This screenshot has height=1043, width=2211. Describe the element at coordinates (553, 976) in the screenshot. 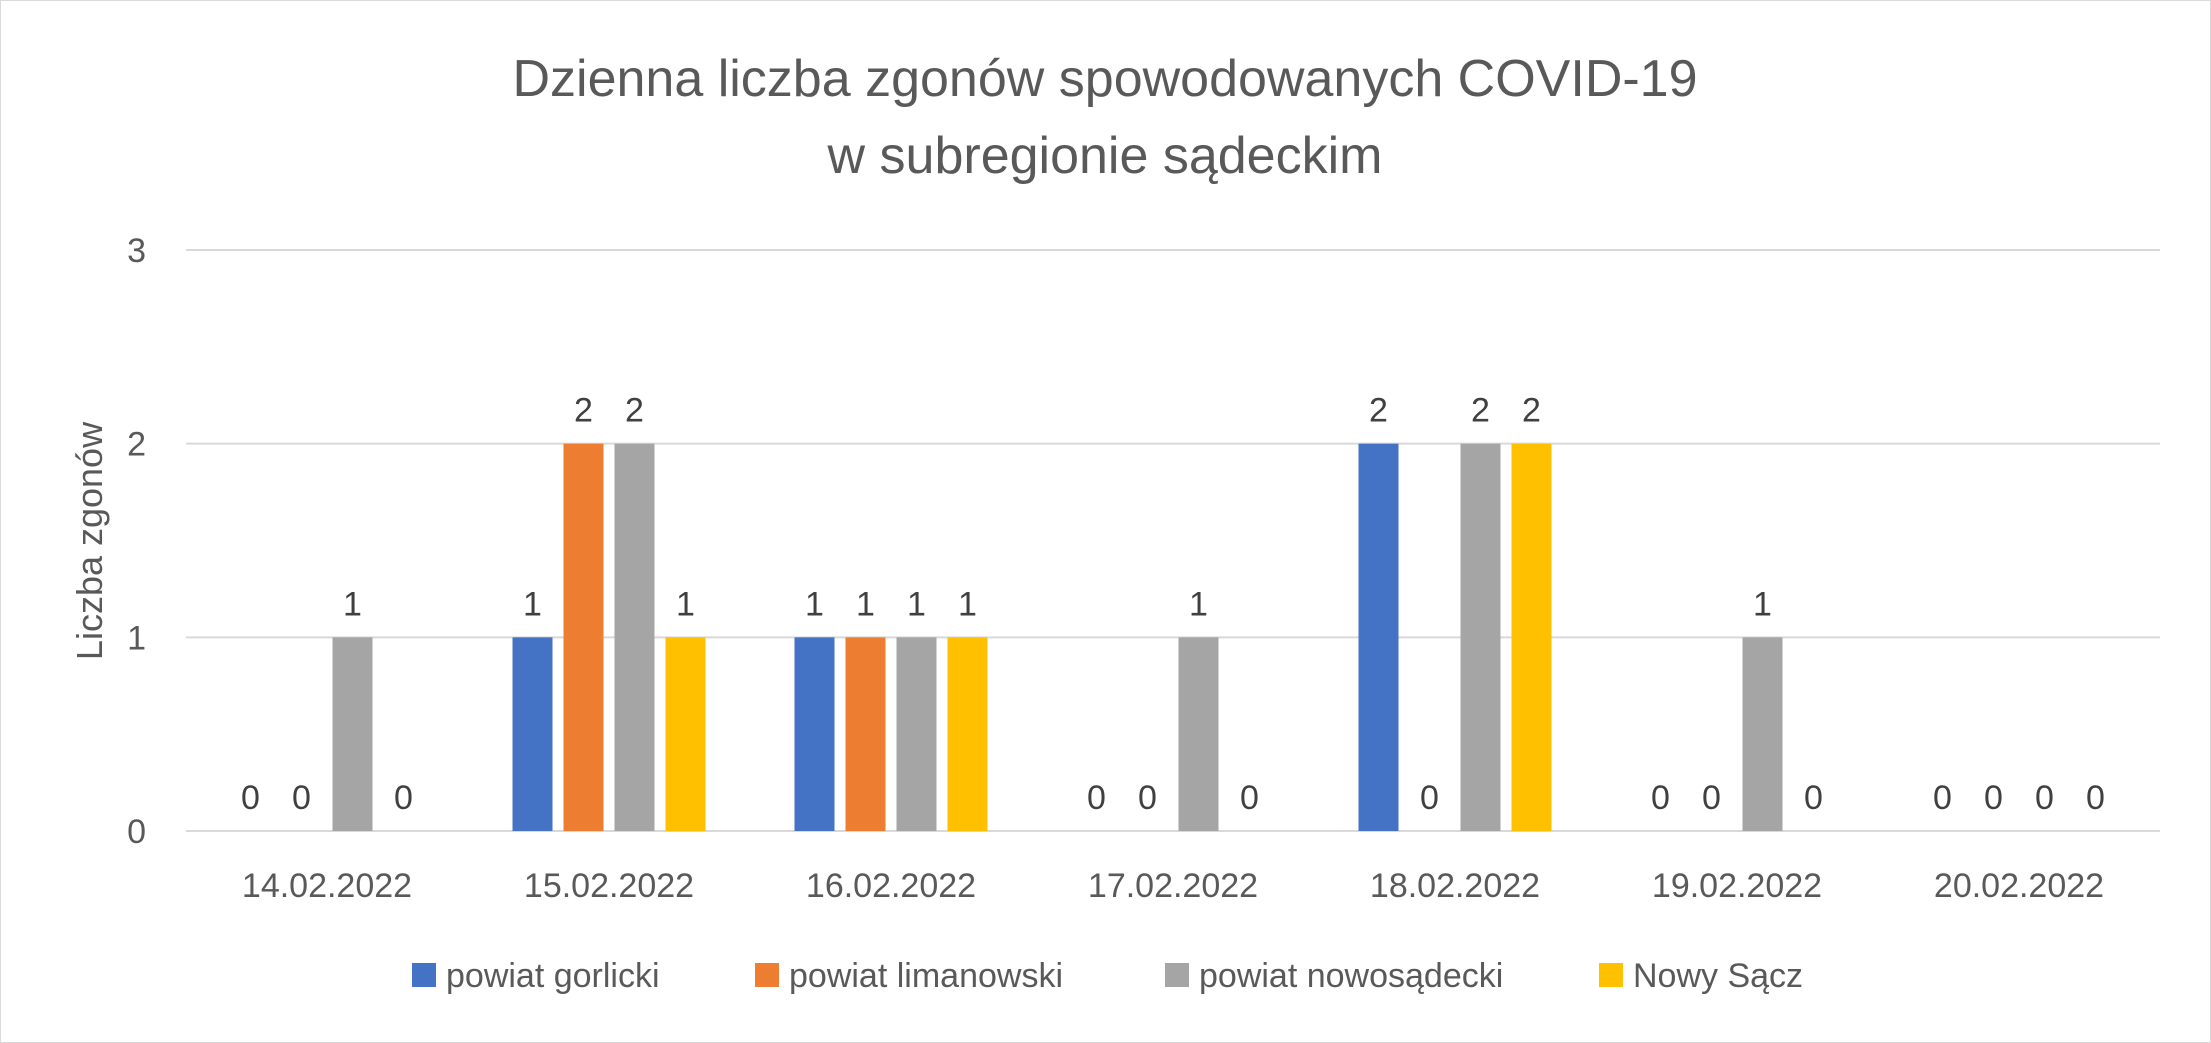

I see `legend-entry: powiat gorlicki` at that location.